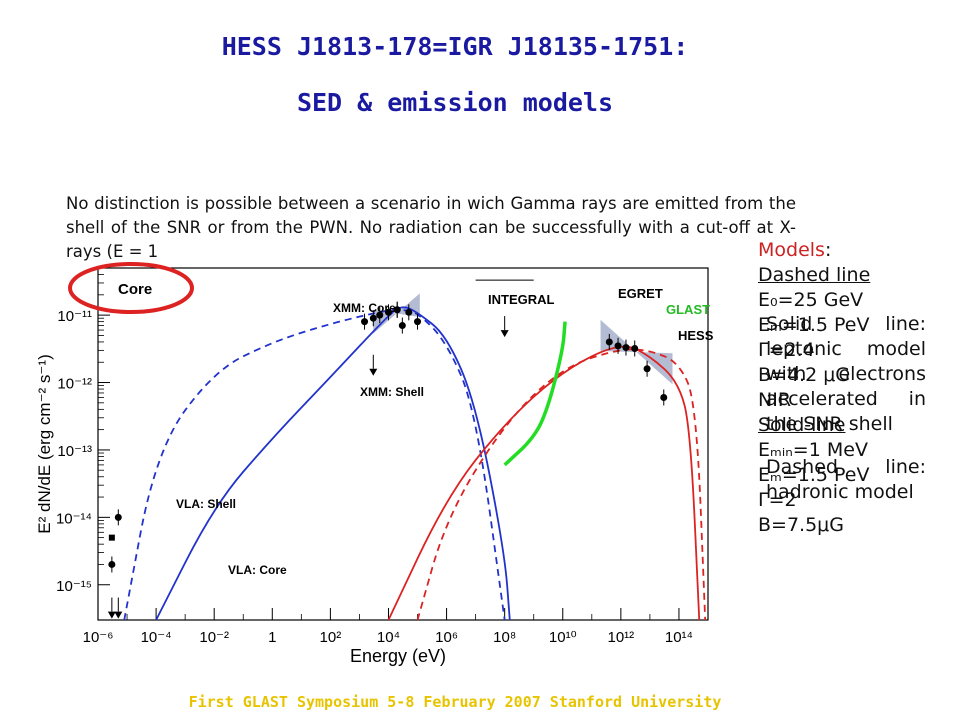  What do you see at coordinates (111, 537) in the screenshot?
I see `vla-square` at bounding box center [111, 537].